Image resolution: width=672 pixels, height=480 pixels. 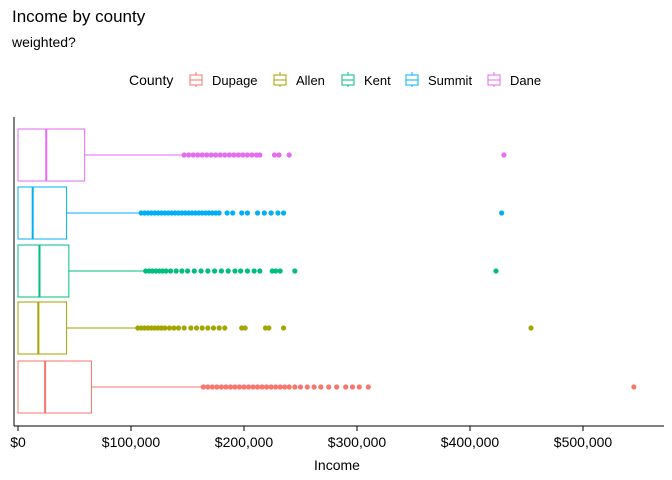 I want to click on box-dupage, so click(x=327, y=387).